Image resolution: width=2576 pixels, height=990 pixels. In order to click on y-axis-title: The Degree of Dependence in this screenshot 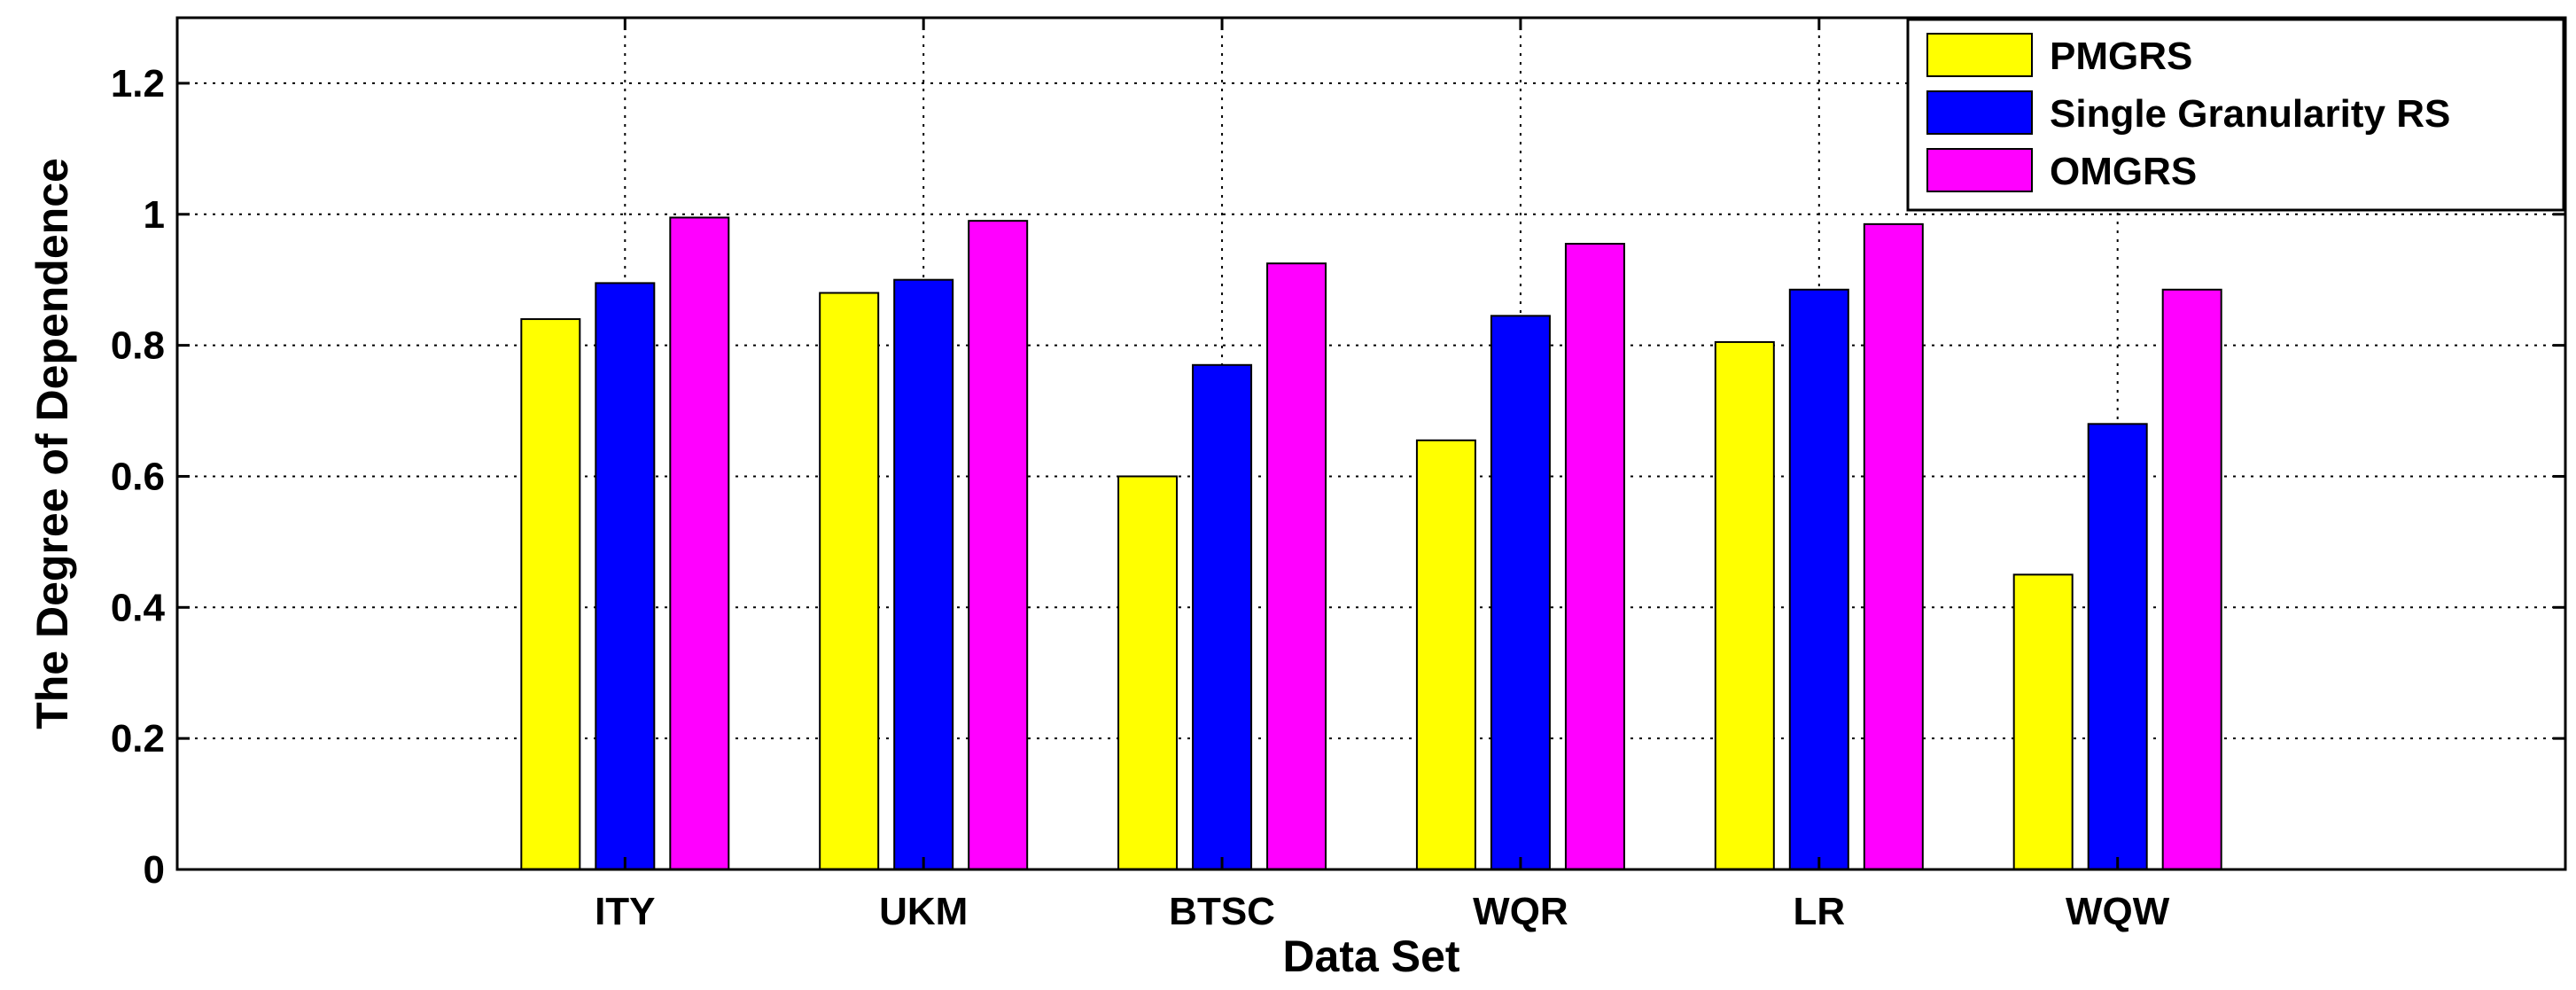, I will do `click(52, 443)`.